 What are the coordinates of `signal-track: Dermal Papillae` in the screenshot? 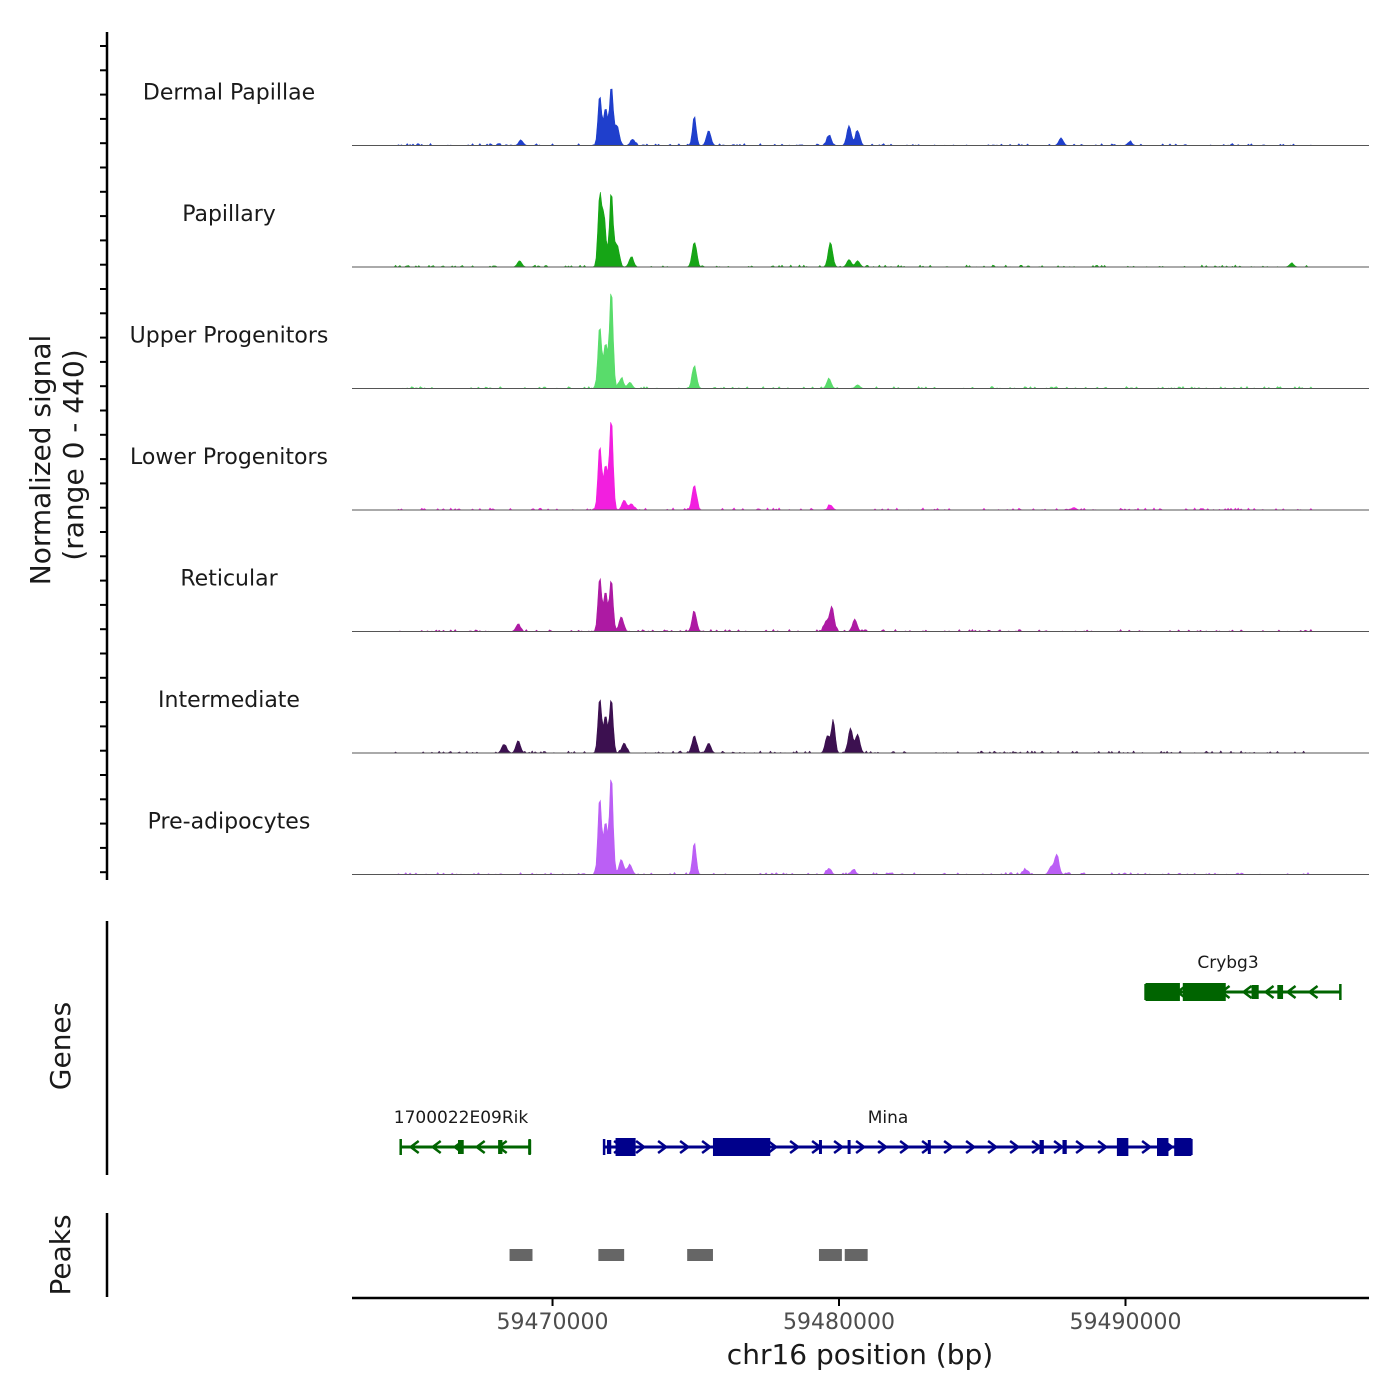 It's located at (756, 113).